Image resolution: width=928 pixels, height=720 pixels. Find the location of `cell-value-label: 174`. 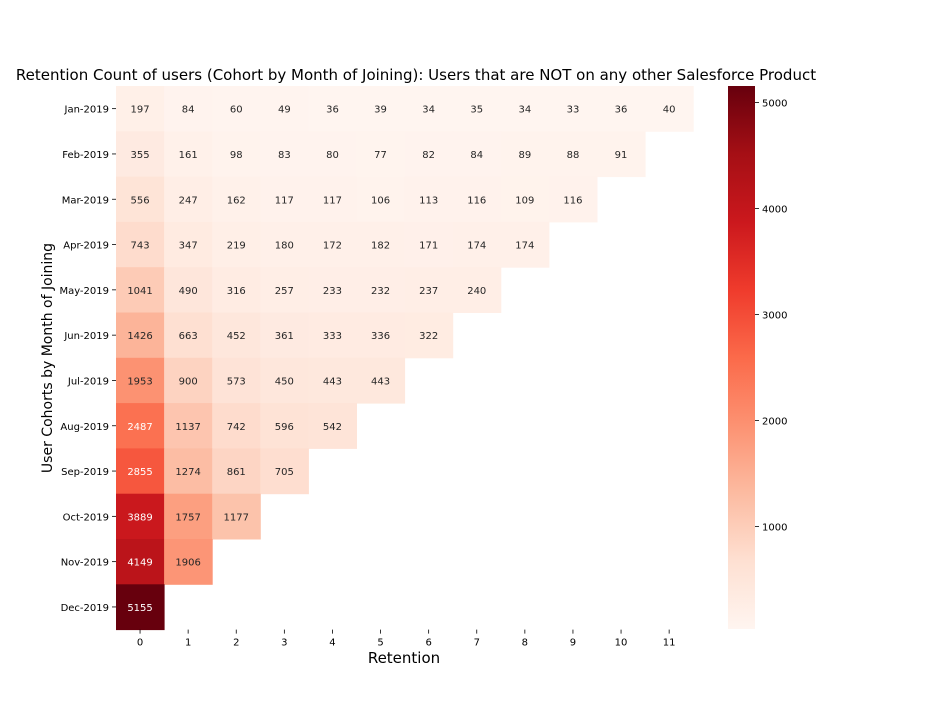

cell-value-label: 174 is located at coordinates (476, 246).